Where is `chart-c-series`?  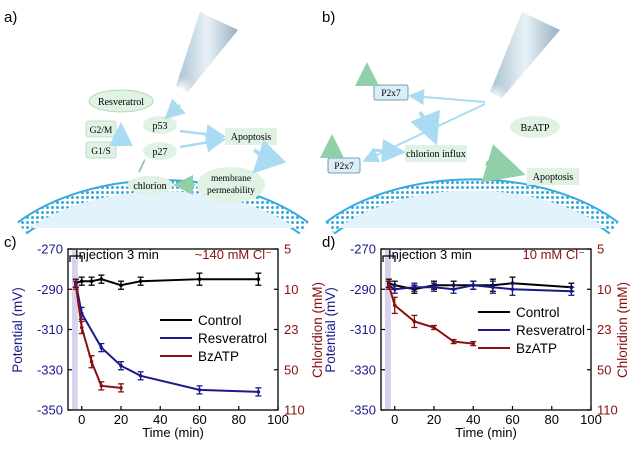 chart-c-series is located at coordinates (167, 334).